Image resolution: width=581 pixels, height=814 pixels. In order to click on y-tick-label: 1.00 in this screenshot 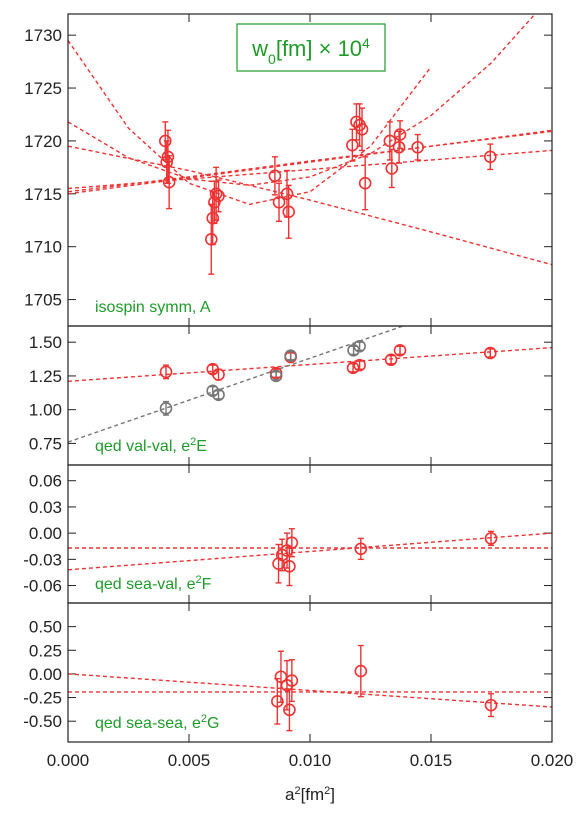, I will do `click(45, 410)`.